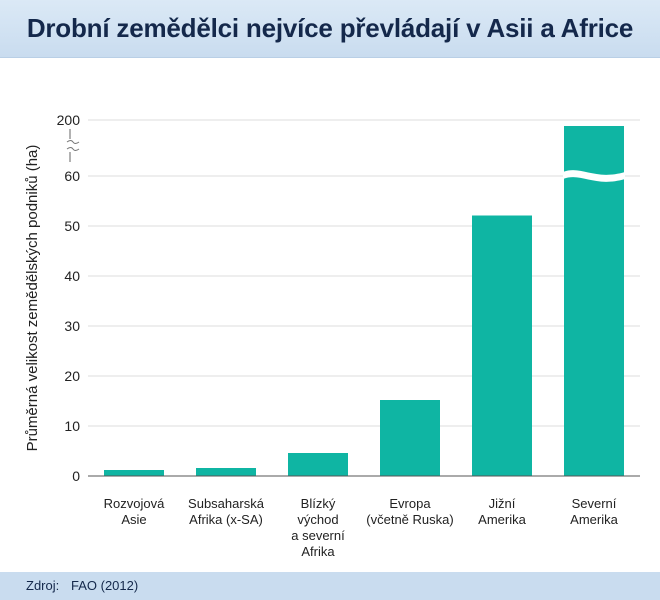 This screenshot has width=660, height=600. What do you see at coordinates (410, 503) in the screenshot?
I see `x-tick-label: Evropa` at bounding box center [410, 503].